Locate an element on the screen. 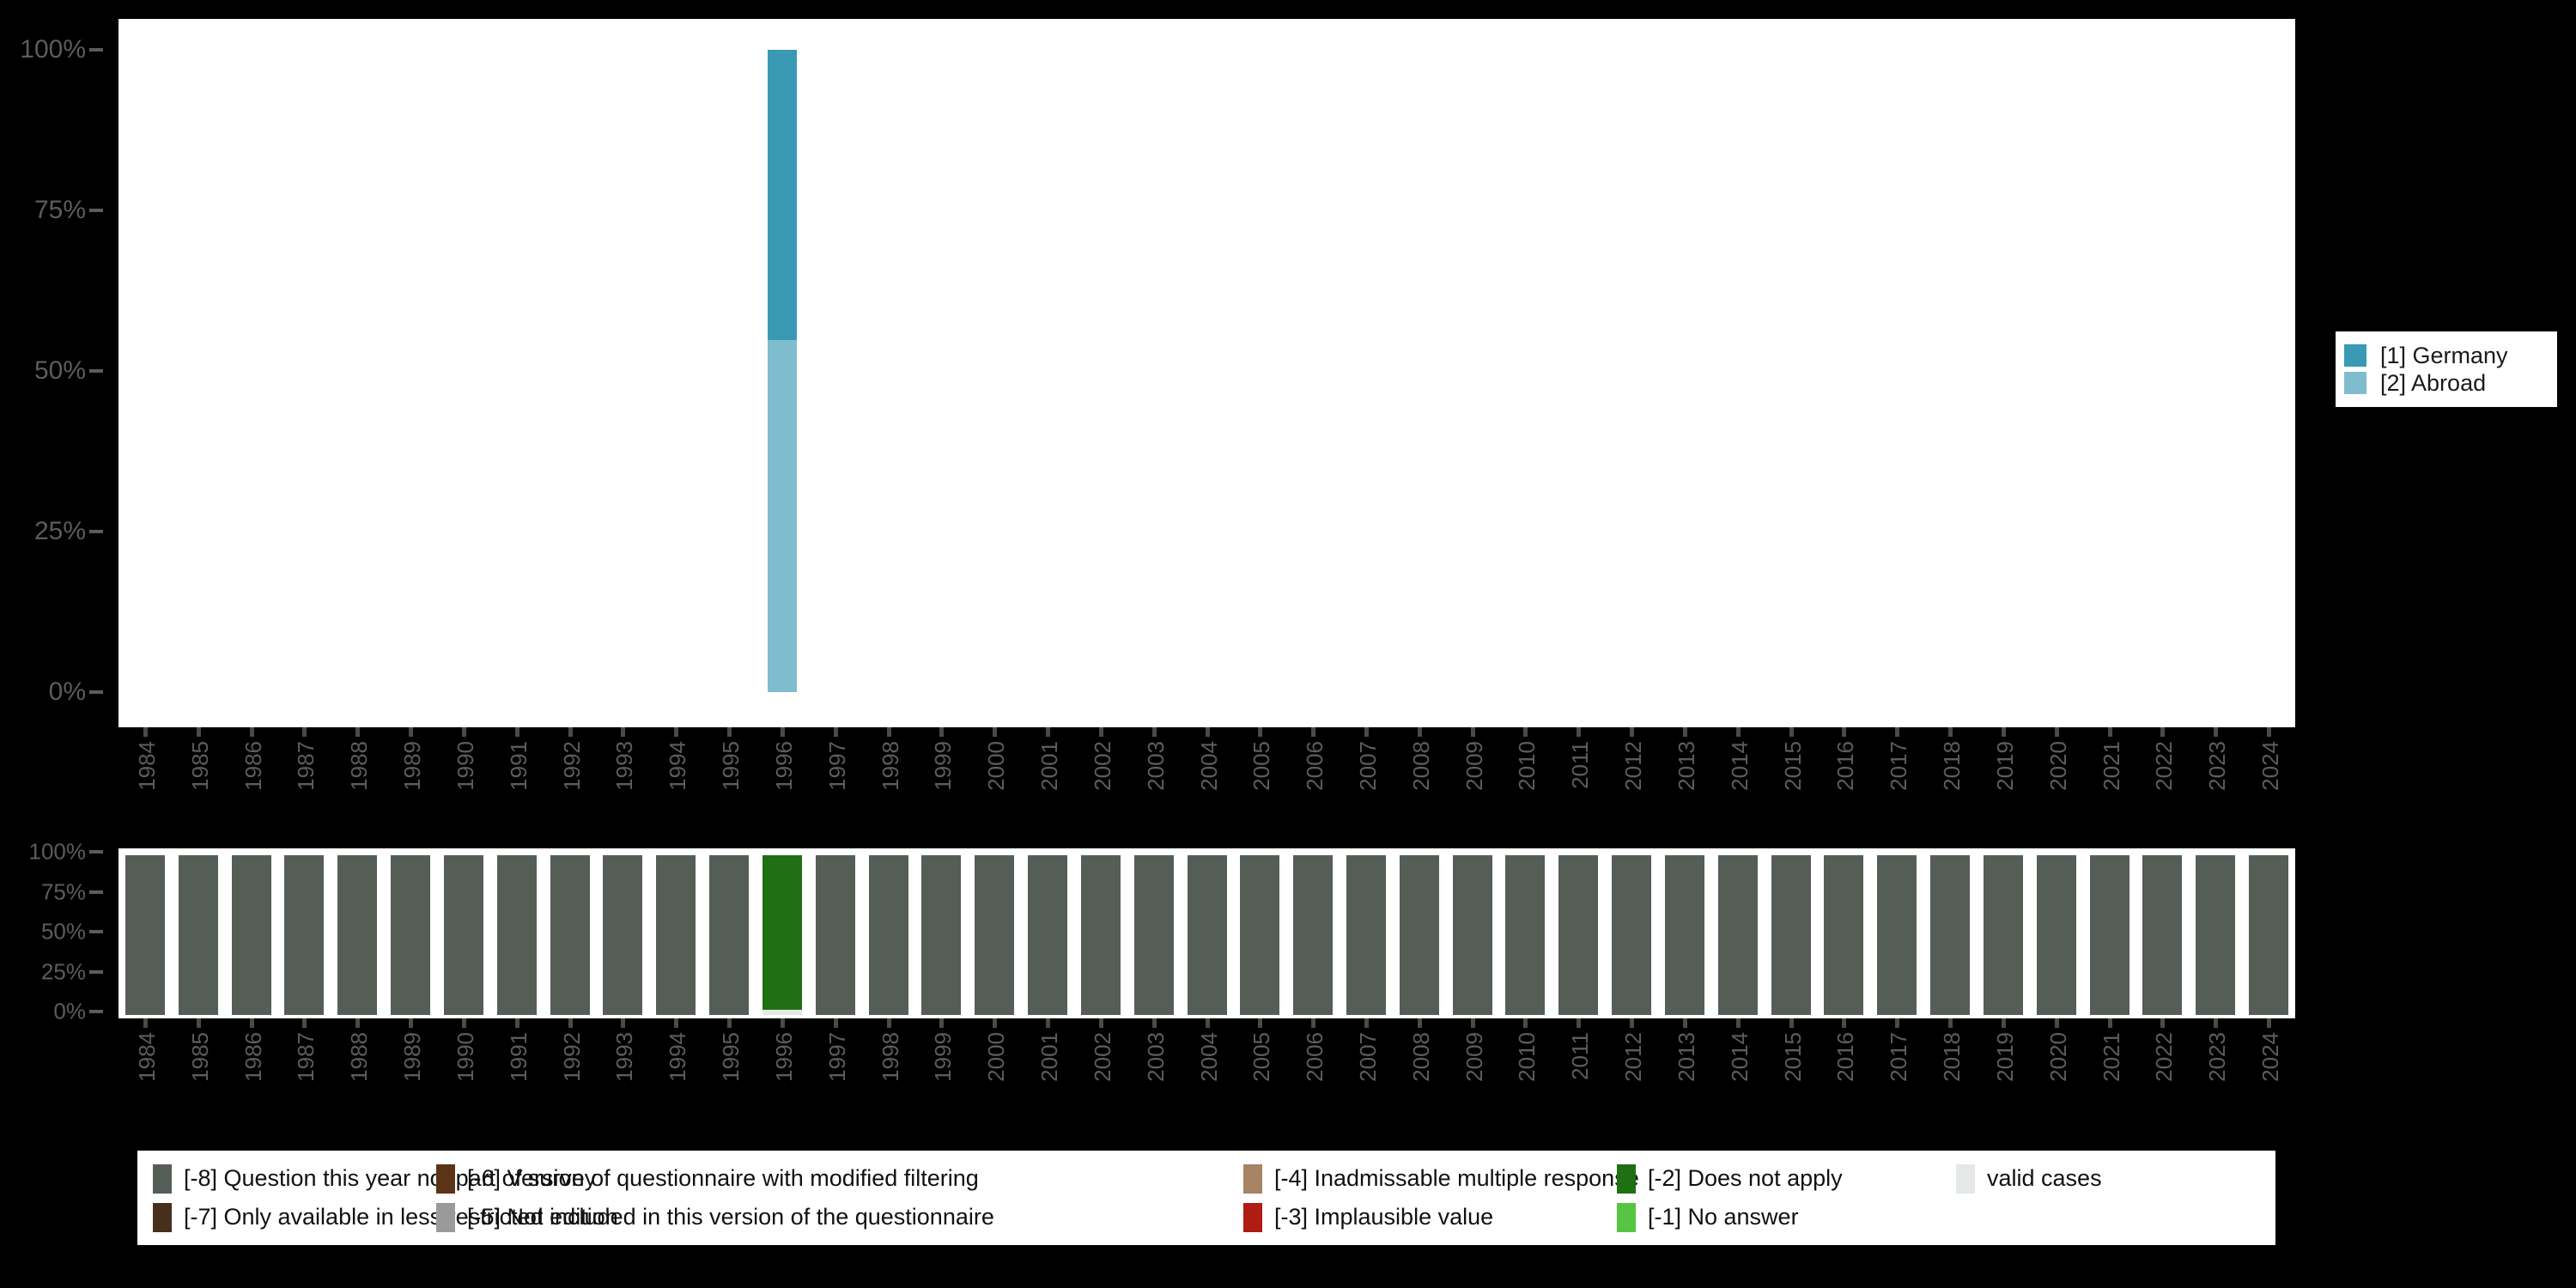 The image size is (2576, 1288). bar-segment-abroad is located at coordinates (782, 516).